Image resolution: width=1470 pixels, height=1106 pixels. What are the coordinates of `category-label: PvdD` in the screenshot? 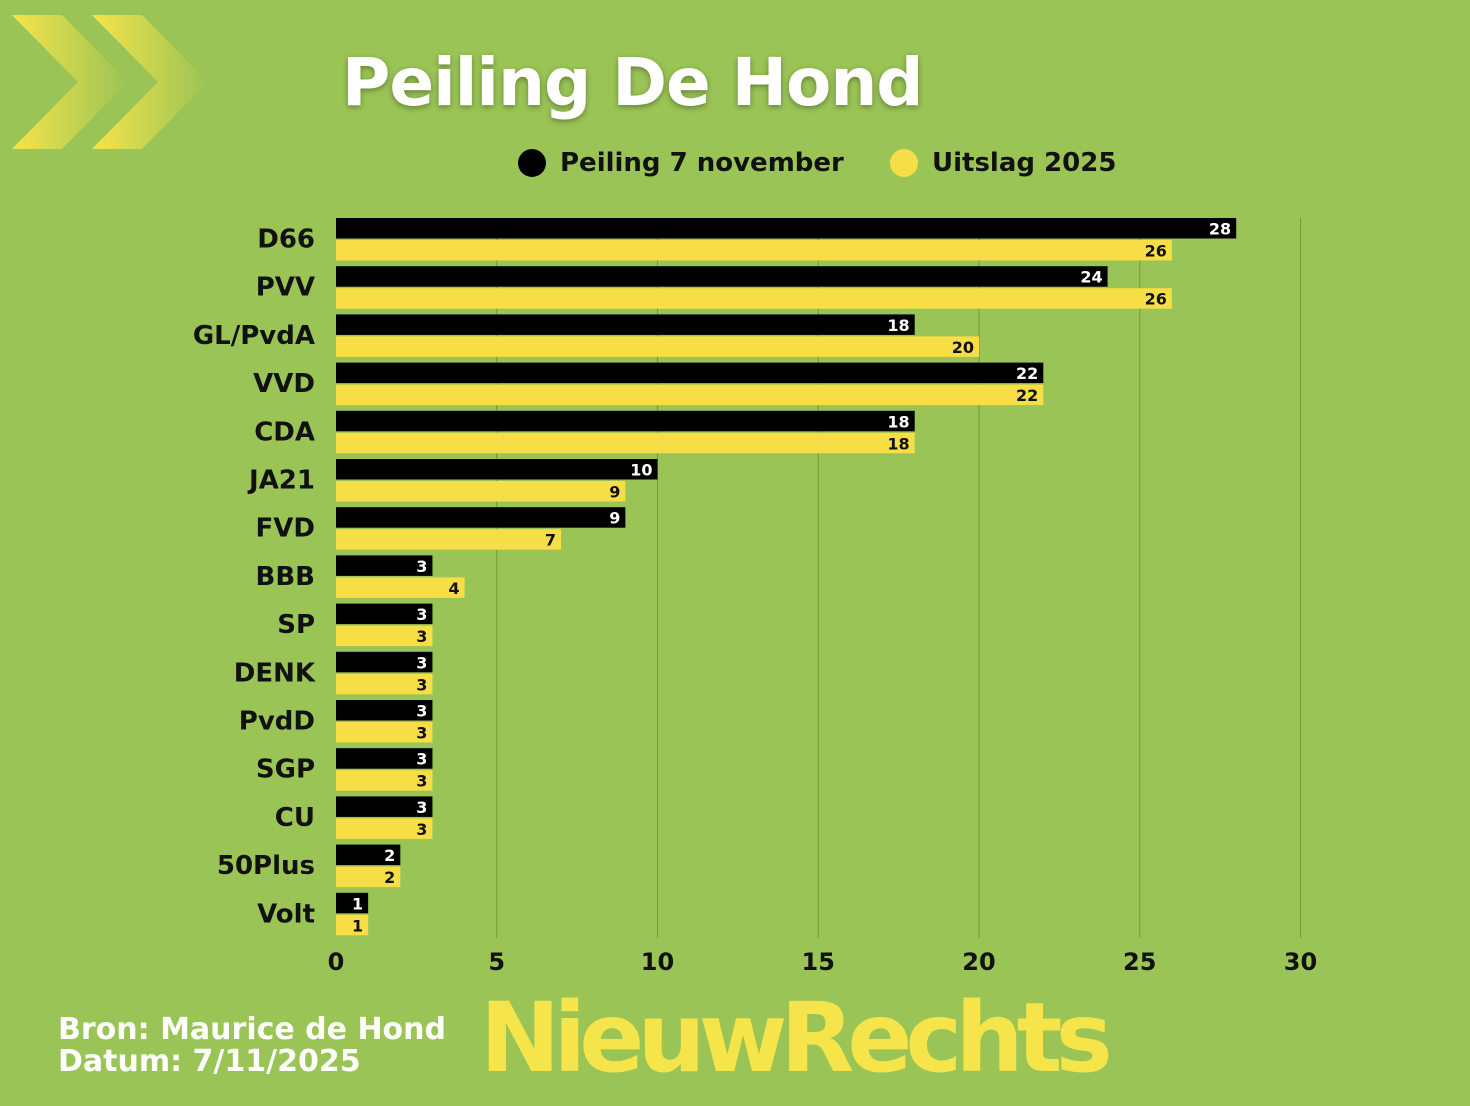 It's located at (277, 722).